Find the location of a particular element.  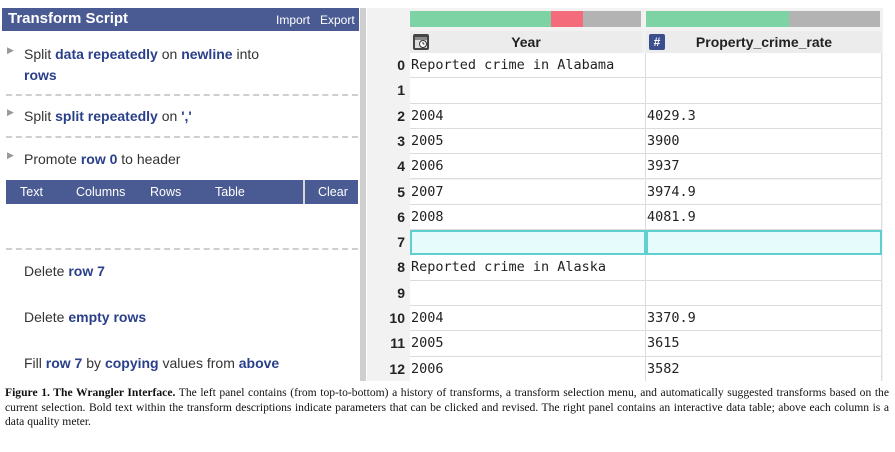

table-row: 11 2005 3615 is located at coordinates (625, 343).